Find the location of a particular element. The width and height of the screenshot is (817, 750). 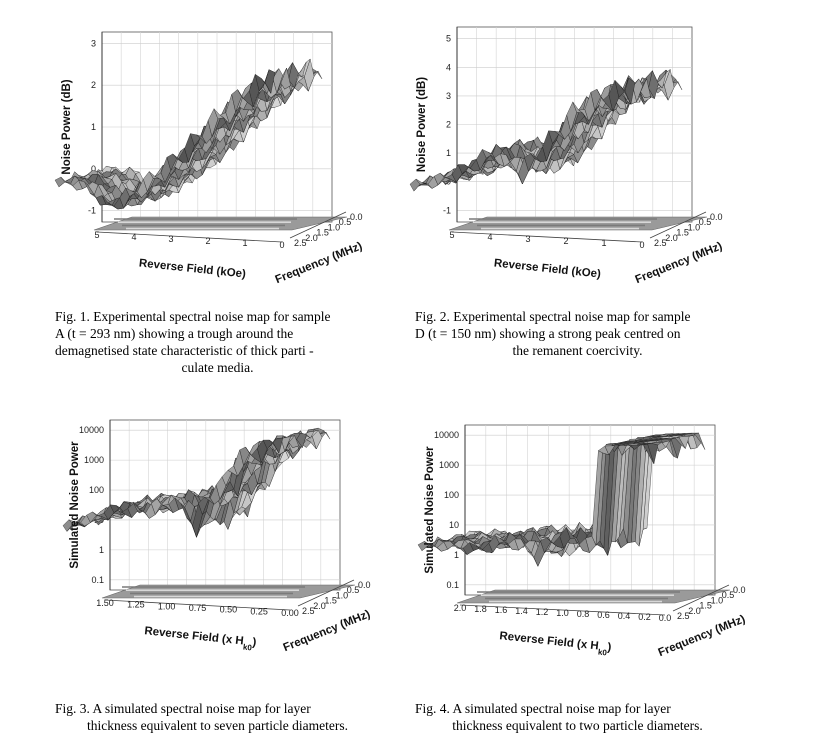

z-axis-title: Noise Power (dB) is located at coordinates (67, 126).